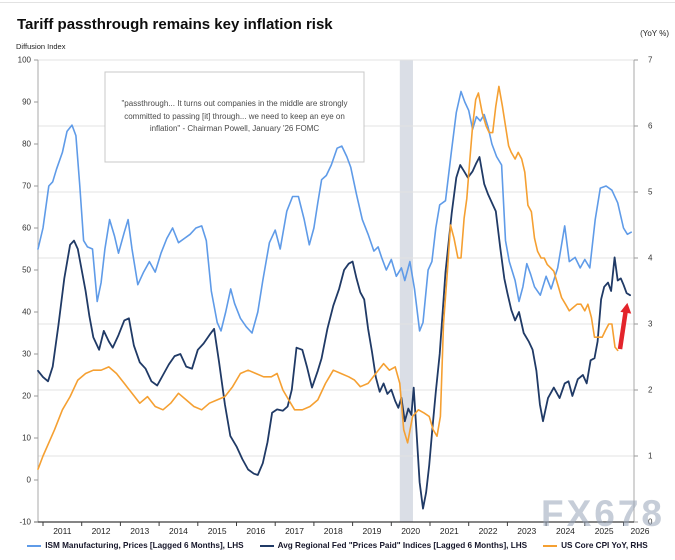 Image resolution: width=675 pixels, height=560 pixels. Describe the element at coordinates (26, 144) in the screenshot. I see `svg-text: 80` at that location.